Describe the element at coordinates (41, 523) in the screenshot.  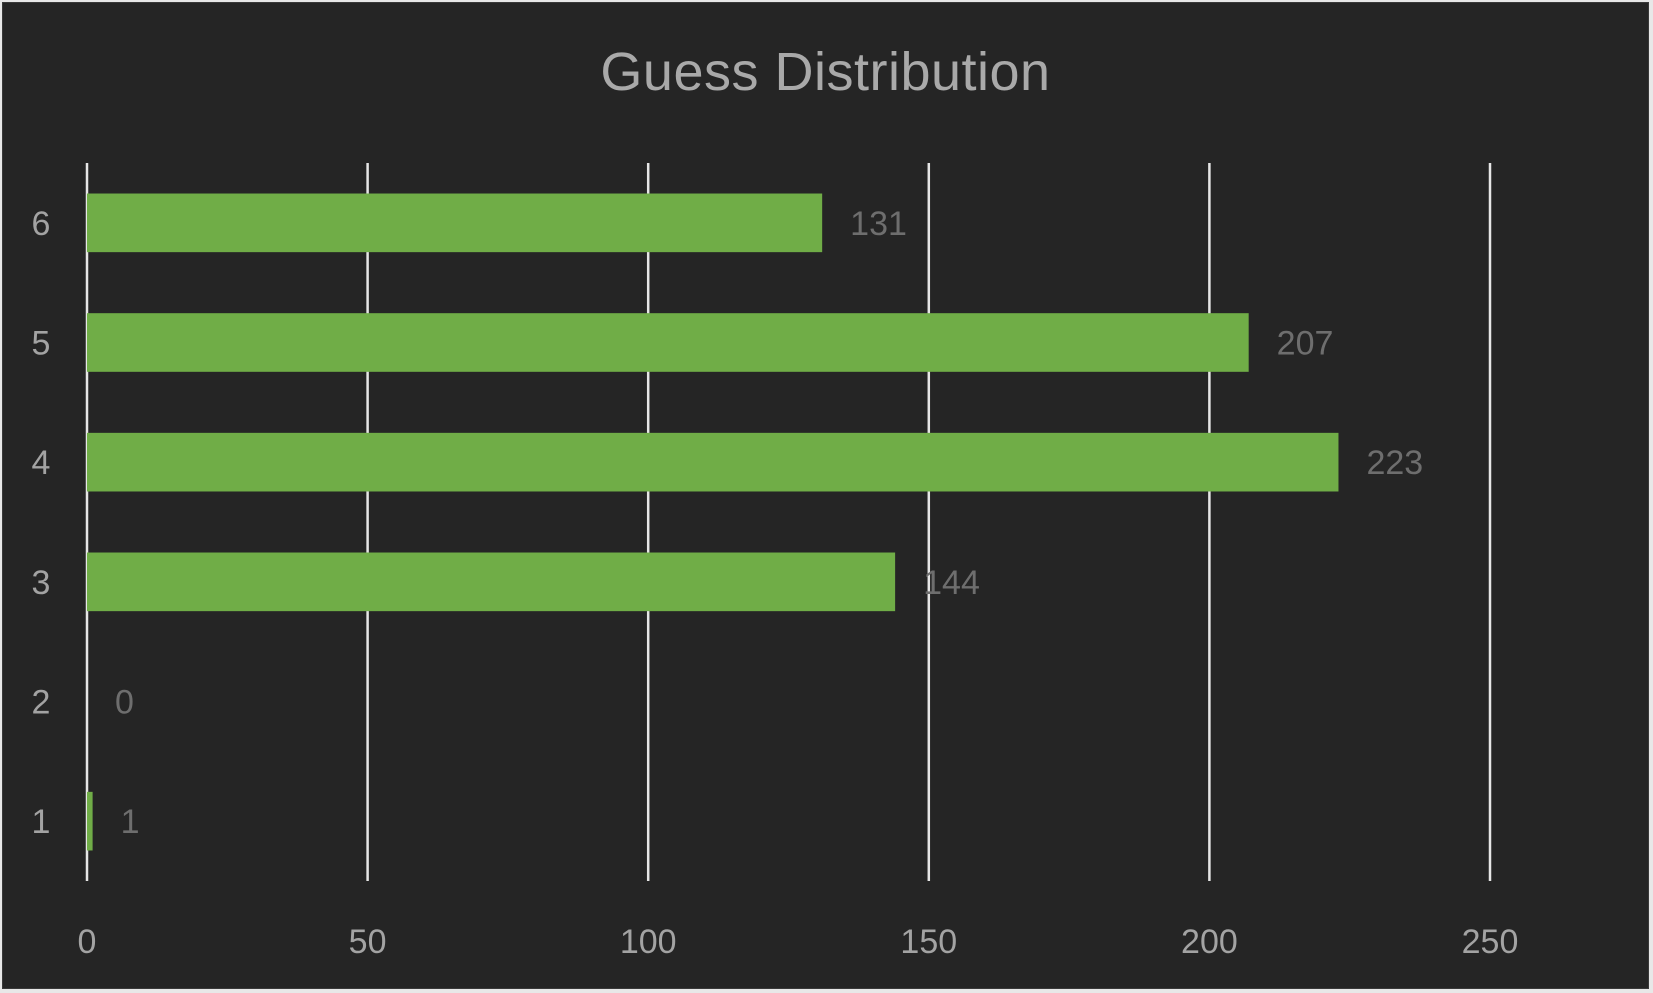
I see `y-axis-ticks: 1 2 3 4 5 6` at that location.